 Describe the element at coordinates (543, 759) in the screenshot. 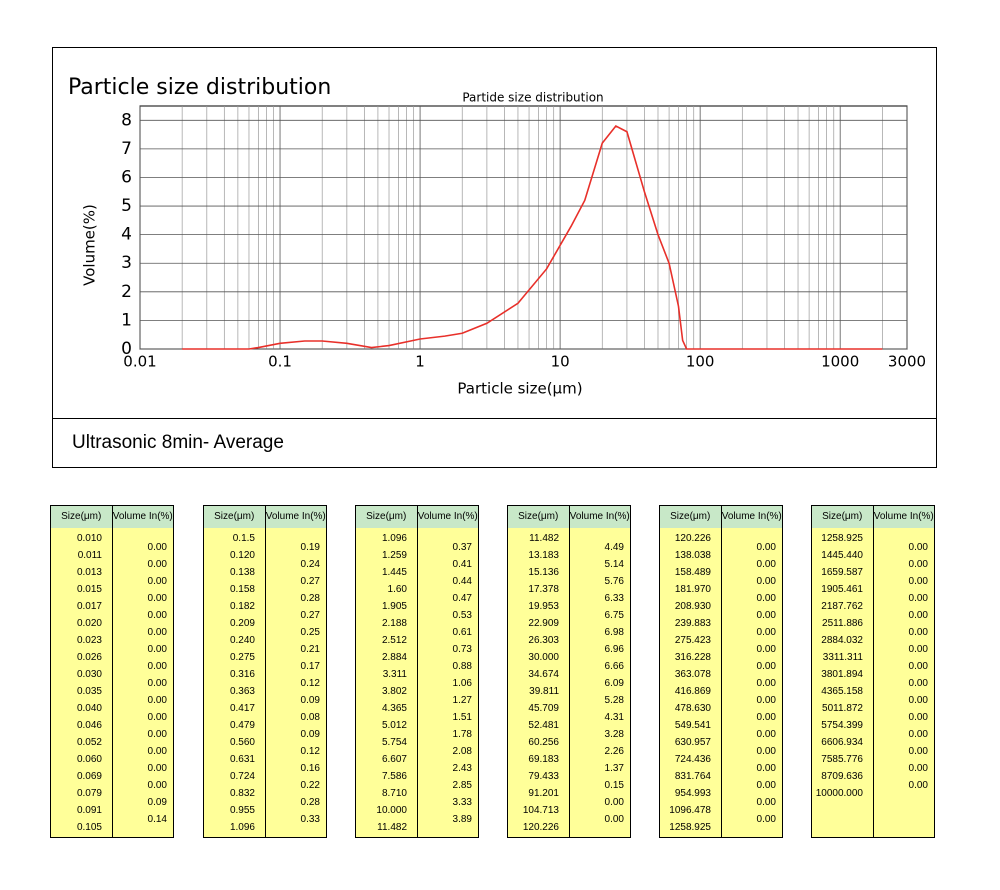

I see `size-cell: 69.183` at that location.